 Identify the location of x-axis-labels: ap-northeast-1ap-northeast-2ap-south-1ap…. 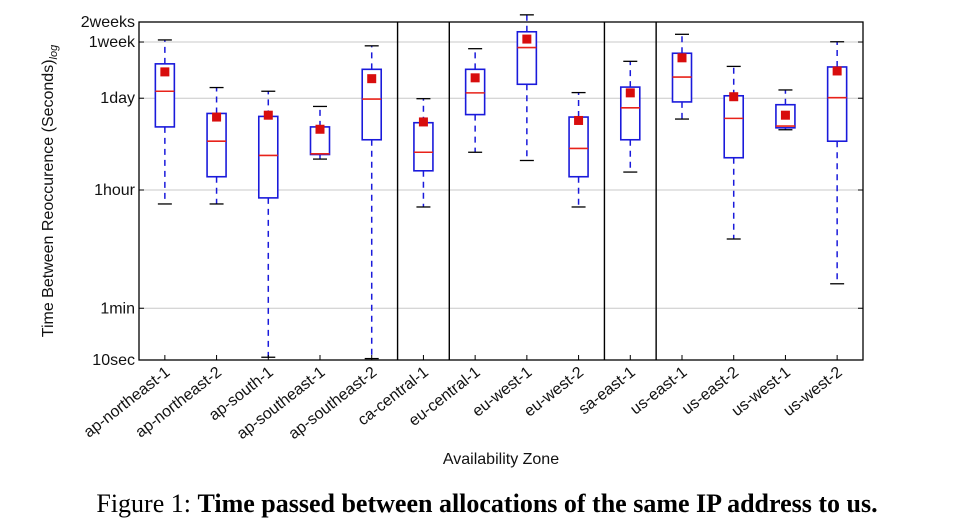
(463, 399).